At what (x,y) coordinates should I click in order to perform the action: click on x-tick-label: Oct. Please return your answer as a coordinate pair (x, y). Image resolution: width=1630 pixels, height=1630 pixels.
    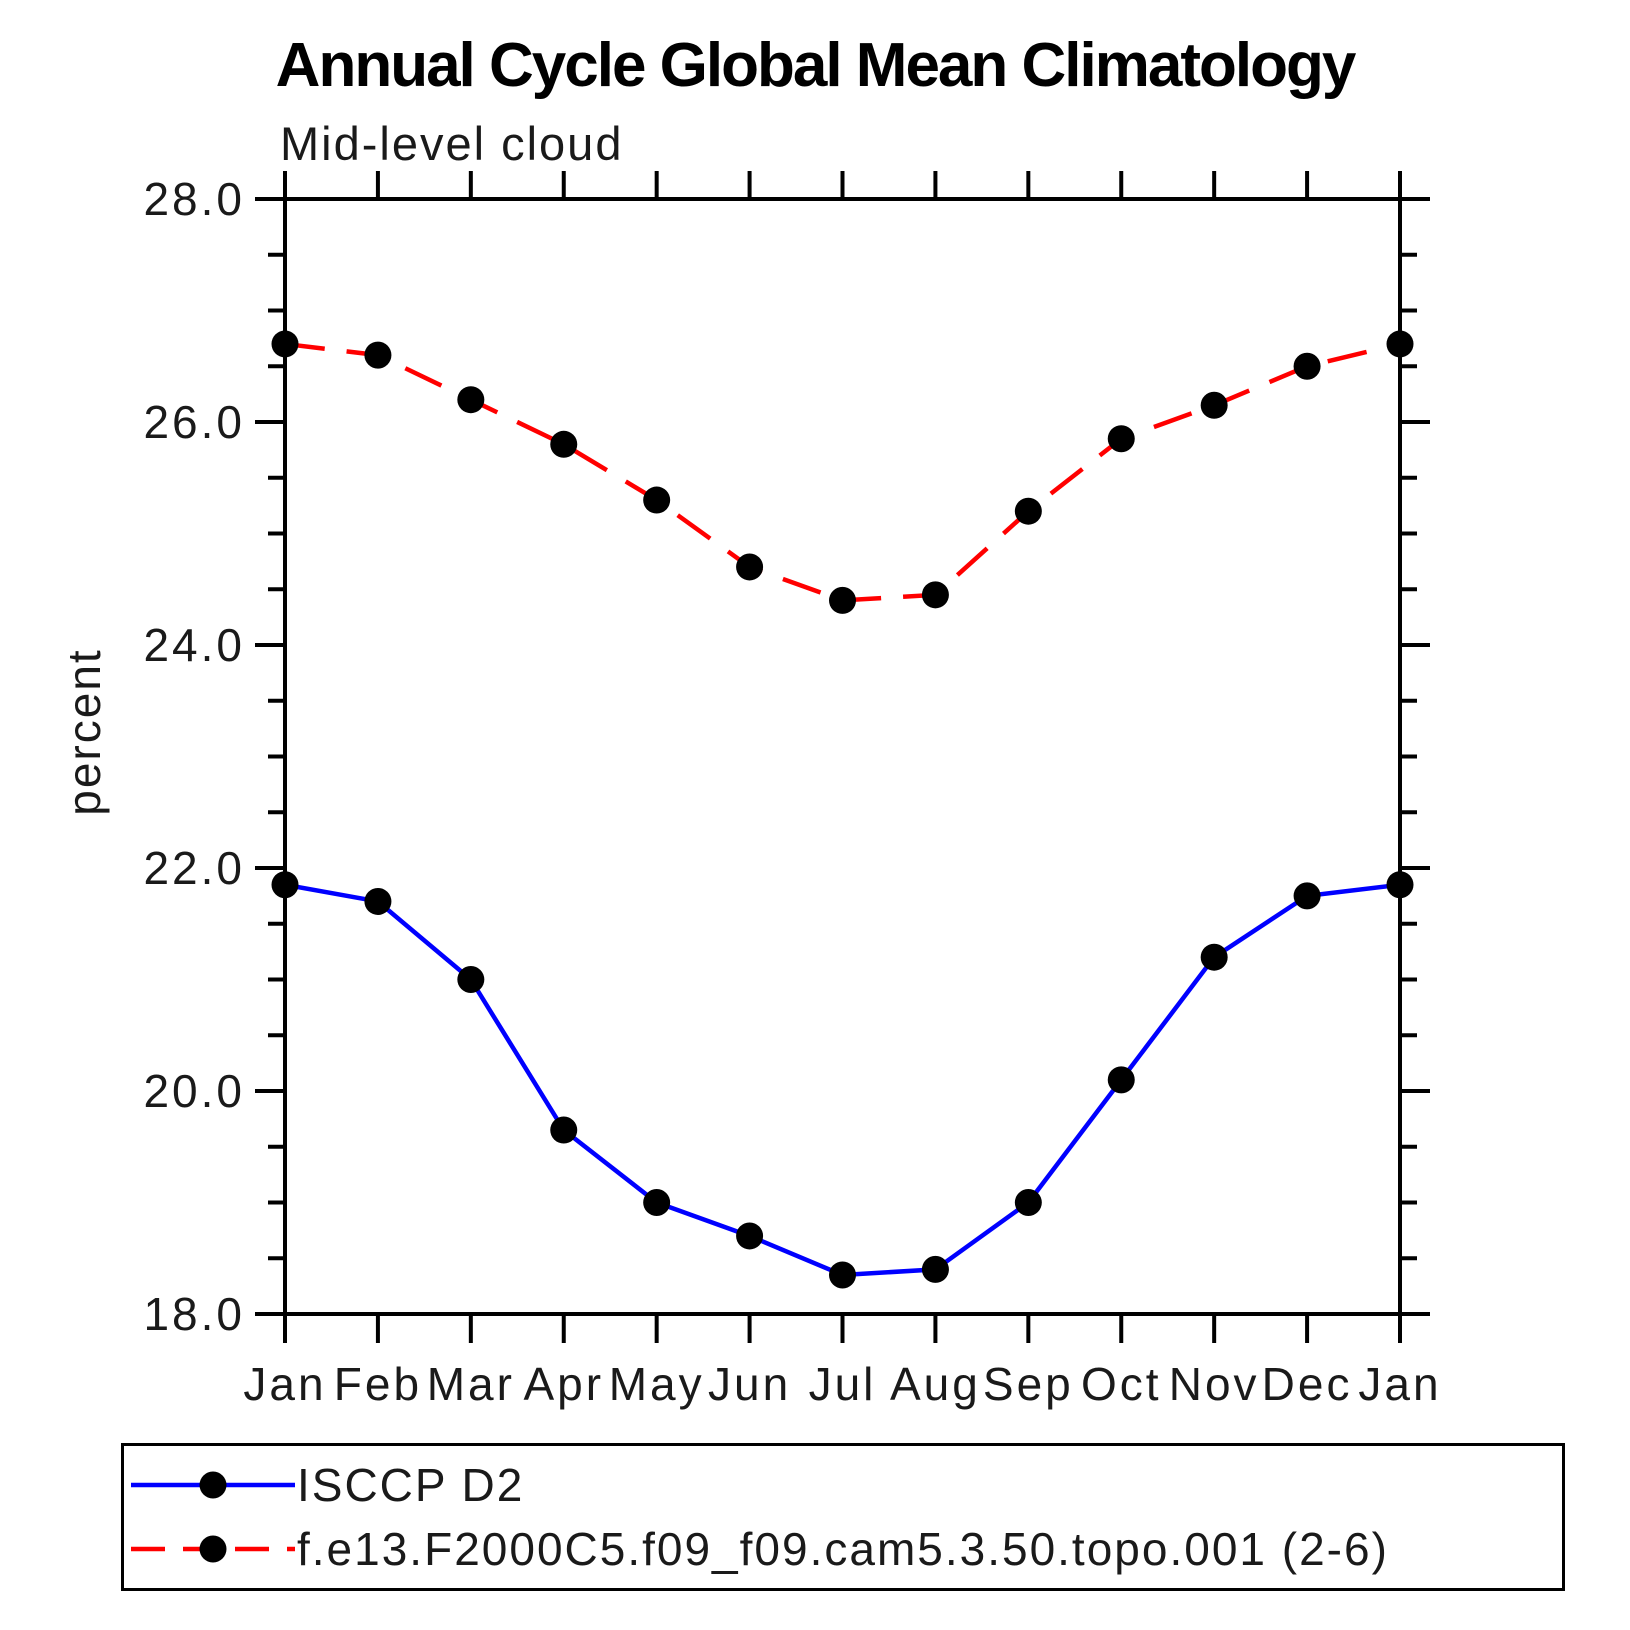
    Looking at the image, I should click on (1121, 1384).